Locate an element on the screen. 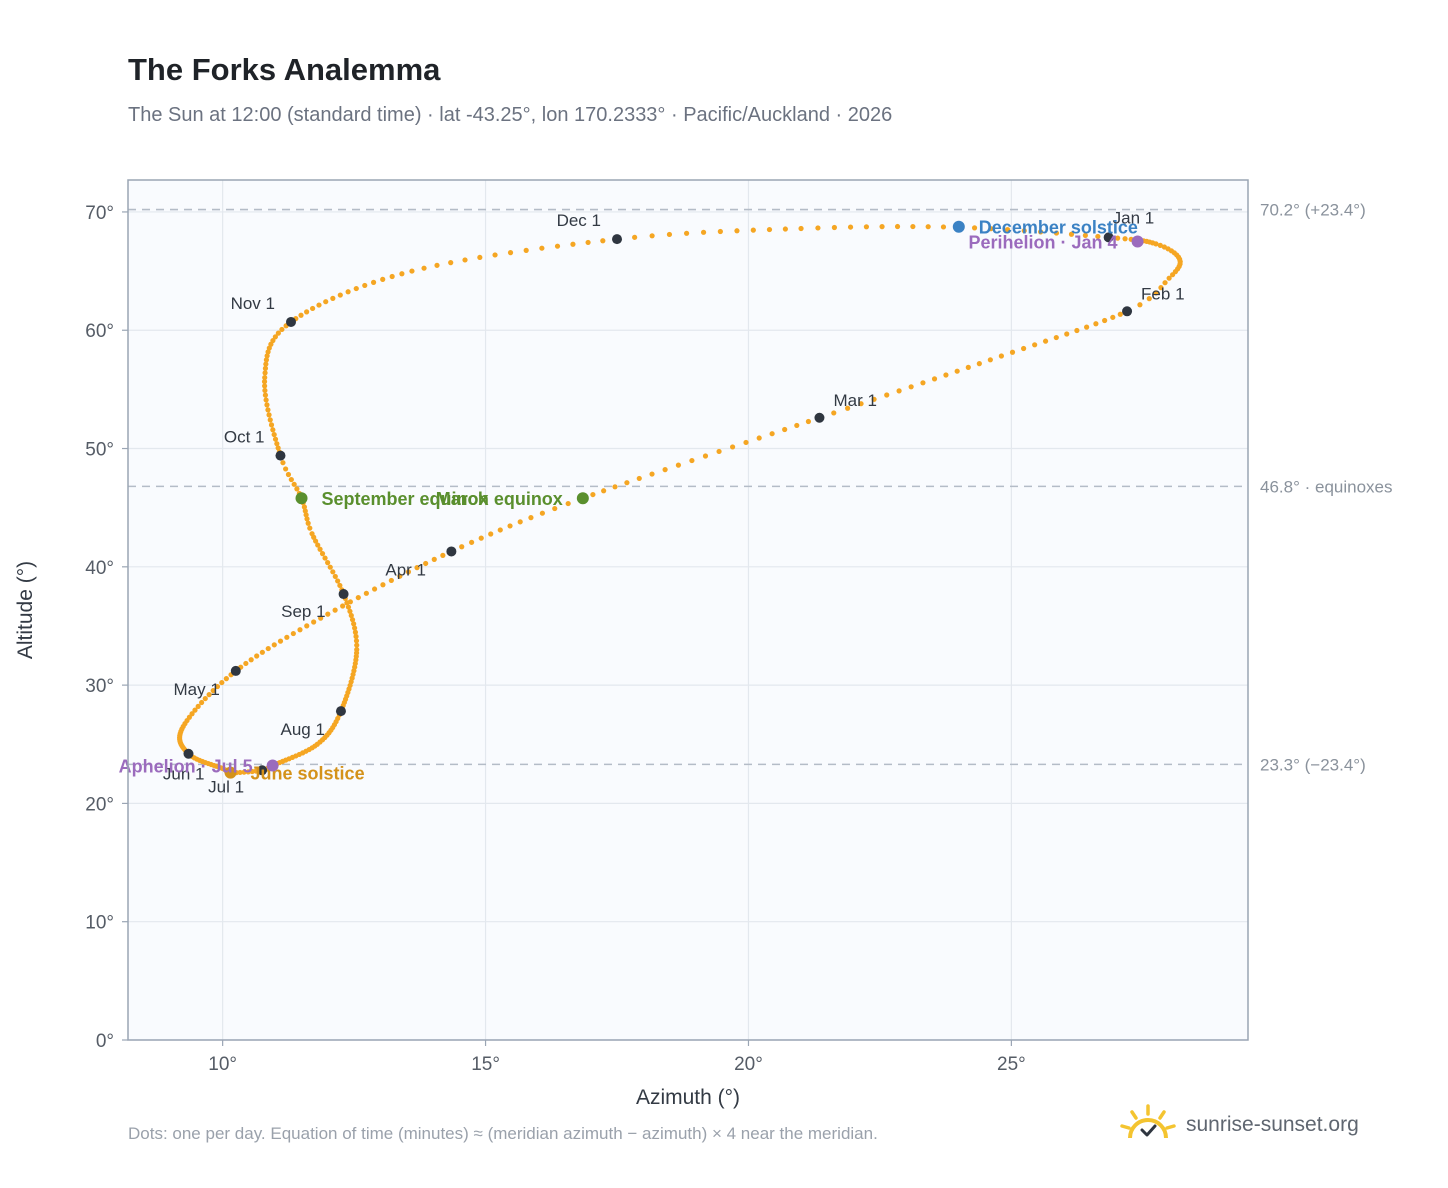 The image size is (1448, 1188). month-marker-label: Apr 1 is located at coordinates (405, 569).